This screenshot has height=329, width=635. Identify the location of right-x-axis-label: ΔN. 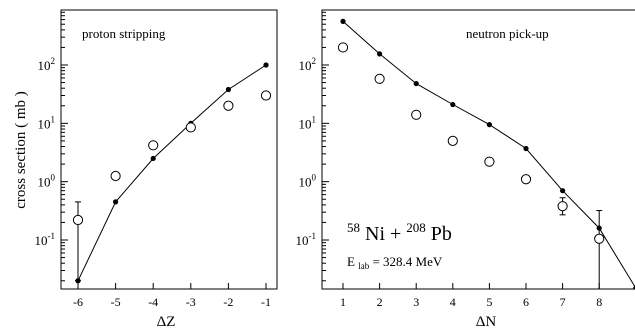
(486, 321).